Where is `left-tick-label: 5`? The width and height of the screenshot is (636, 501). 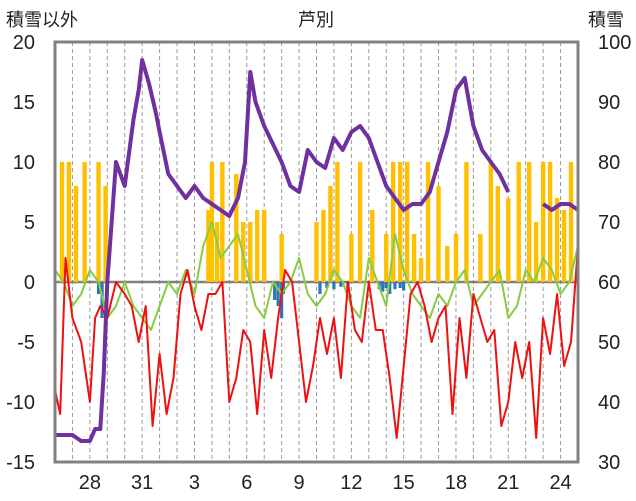
left-tick-label: 5 is located at coordinates (29, 223).